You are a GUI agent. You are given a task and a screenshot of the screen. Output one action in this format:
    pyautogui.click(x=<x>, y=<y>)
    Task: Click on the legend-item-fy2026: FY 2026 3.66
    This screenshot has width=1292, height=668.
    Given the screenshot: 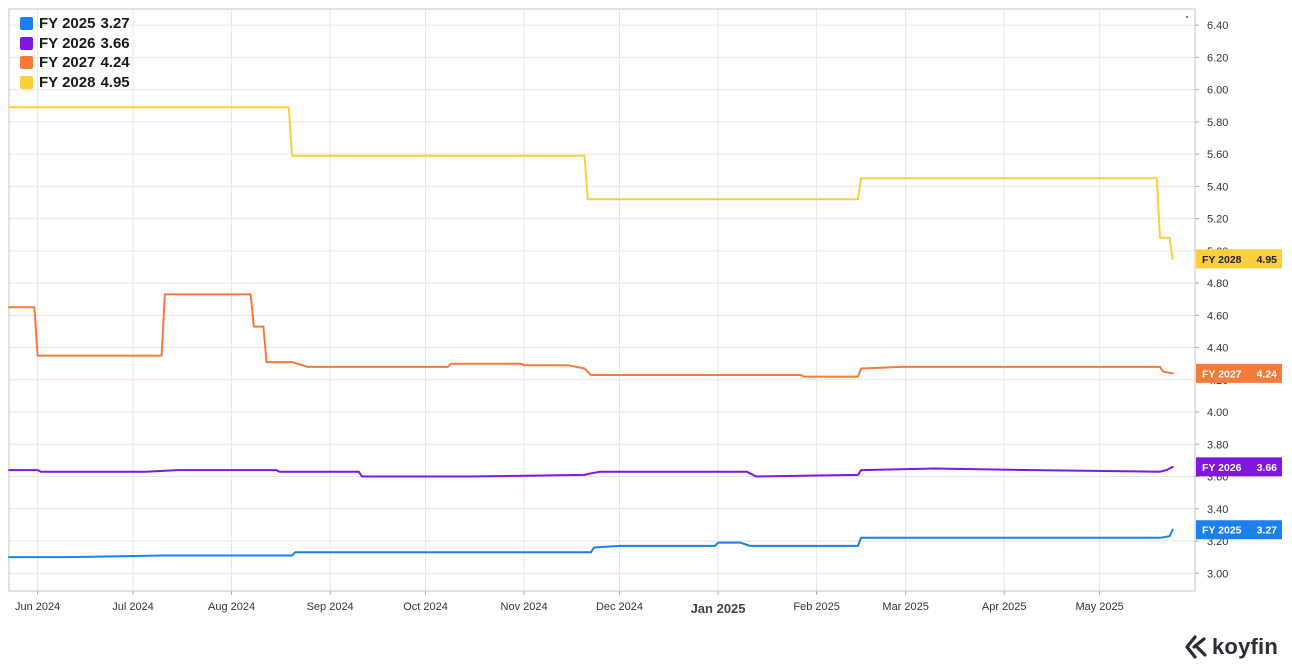 What is the action you would take?
    pyautogui.click(x=75, y=44)
    